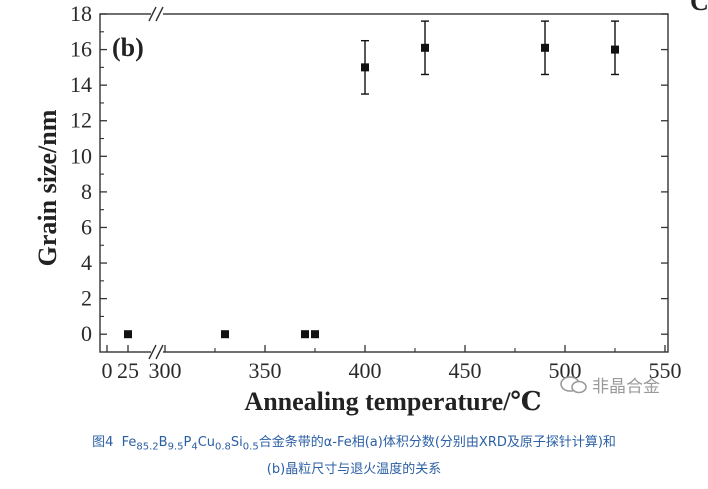 The width and height of the screenshot is (708, 489). Describe the element at coordinates (175, 447) in the screenshot. I see `alloy-subscript-1: 9.5` at that location.